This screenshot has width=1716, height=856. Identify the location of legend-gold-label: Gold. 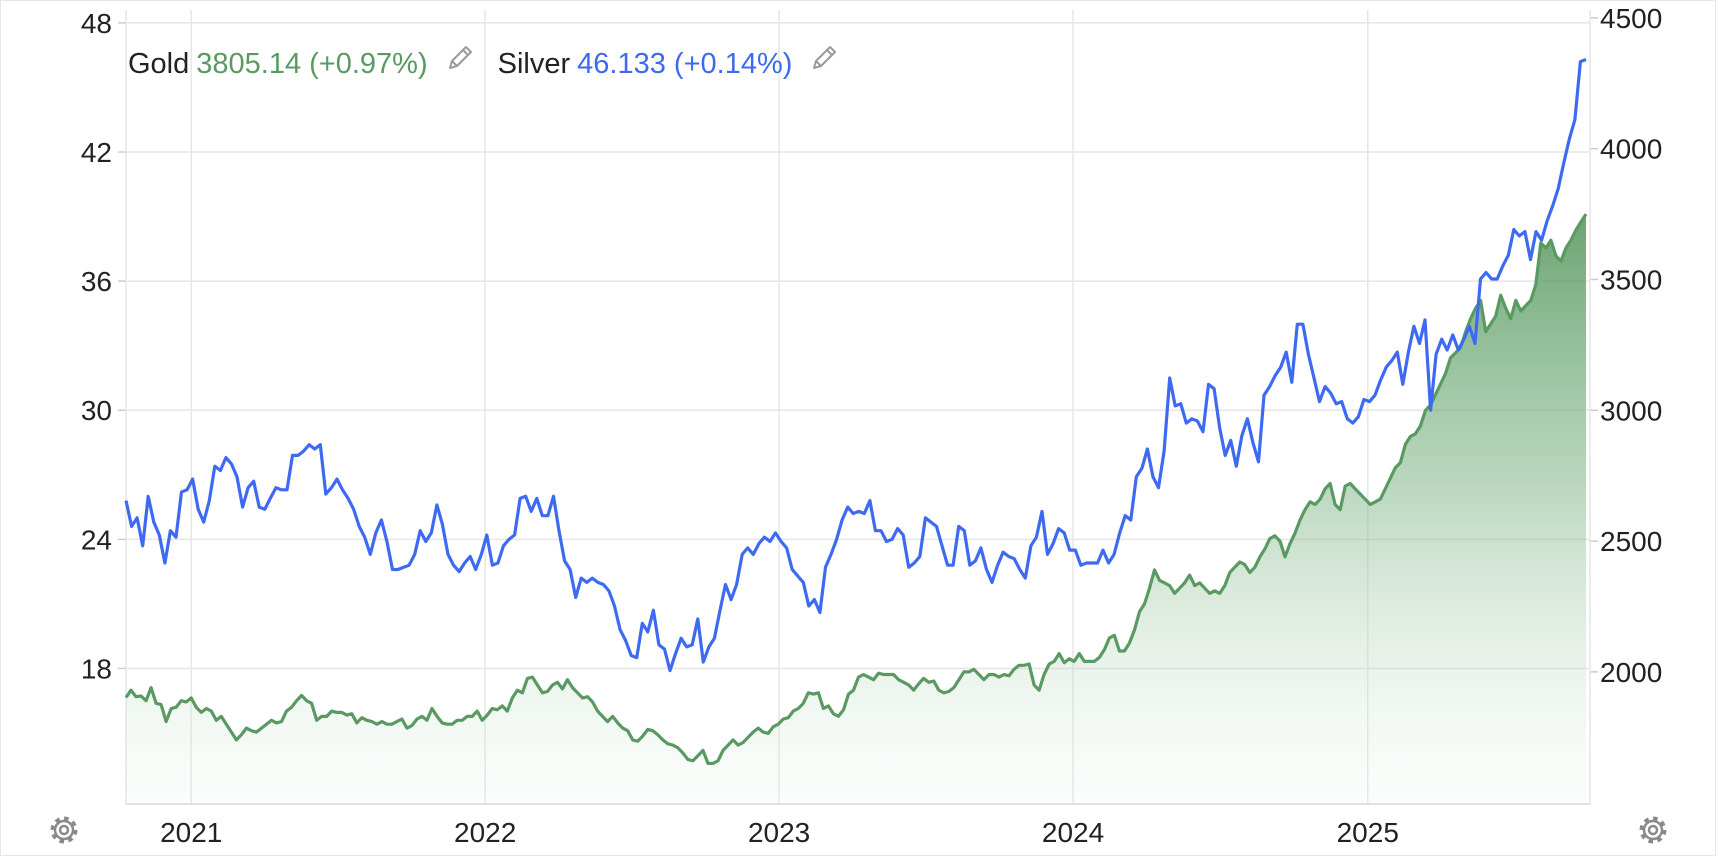
(159, 64).